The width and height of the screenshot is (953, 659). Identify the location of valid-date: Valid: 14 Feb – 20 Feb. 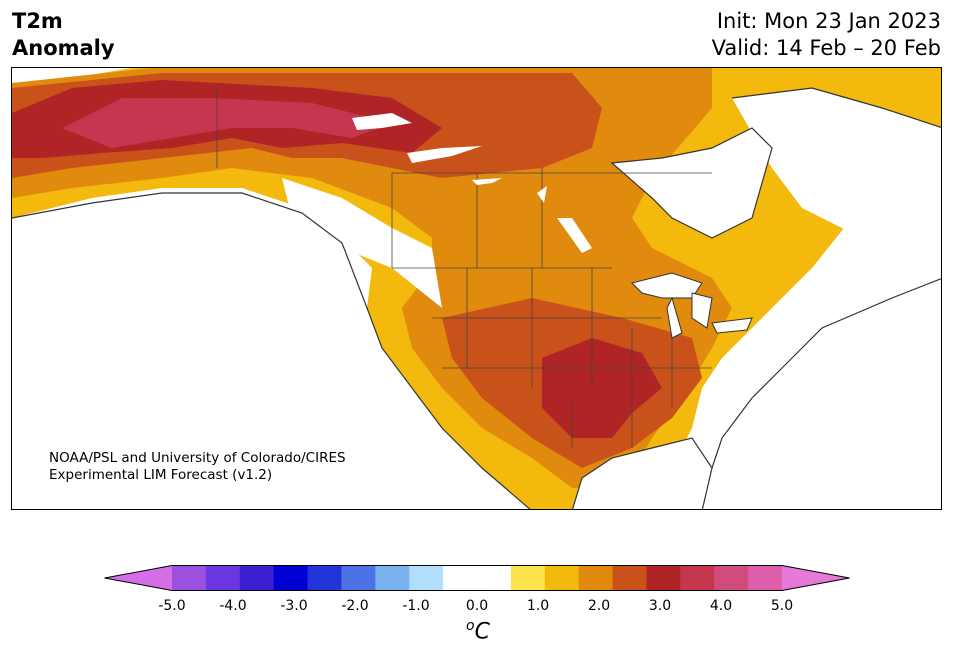
(826, 48).